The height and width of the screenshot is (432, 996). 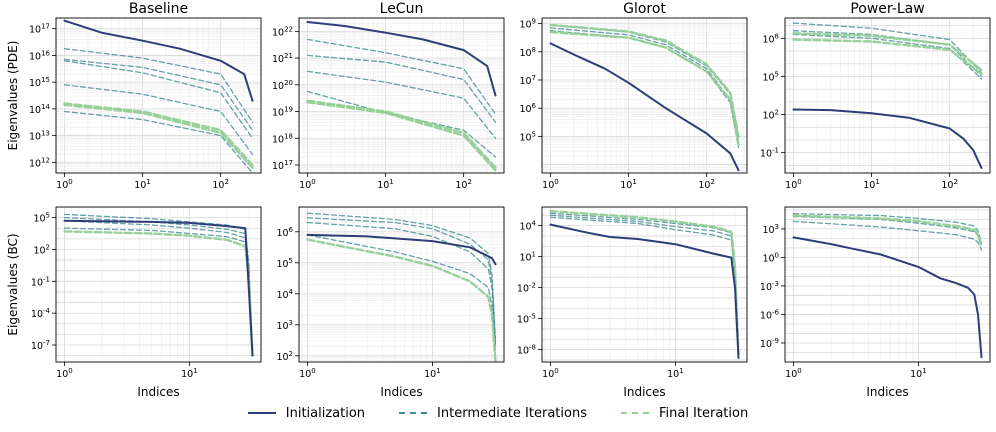 I want to click on legend-item-initialization: Initialization, so click(x=306, y=413).